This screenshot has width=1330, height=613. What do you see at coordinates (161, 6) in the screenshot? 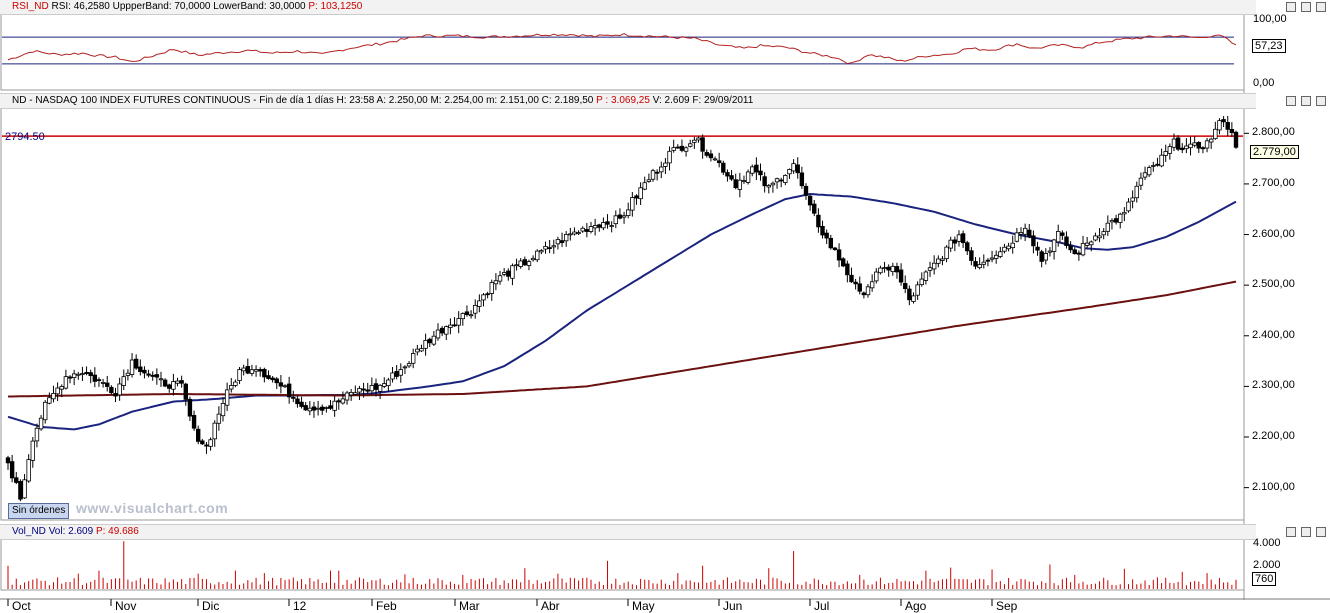
I see `rsi-upper-label: UppperBand: 70,0000` at bounding box center [161, 6].